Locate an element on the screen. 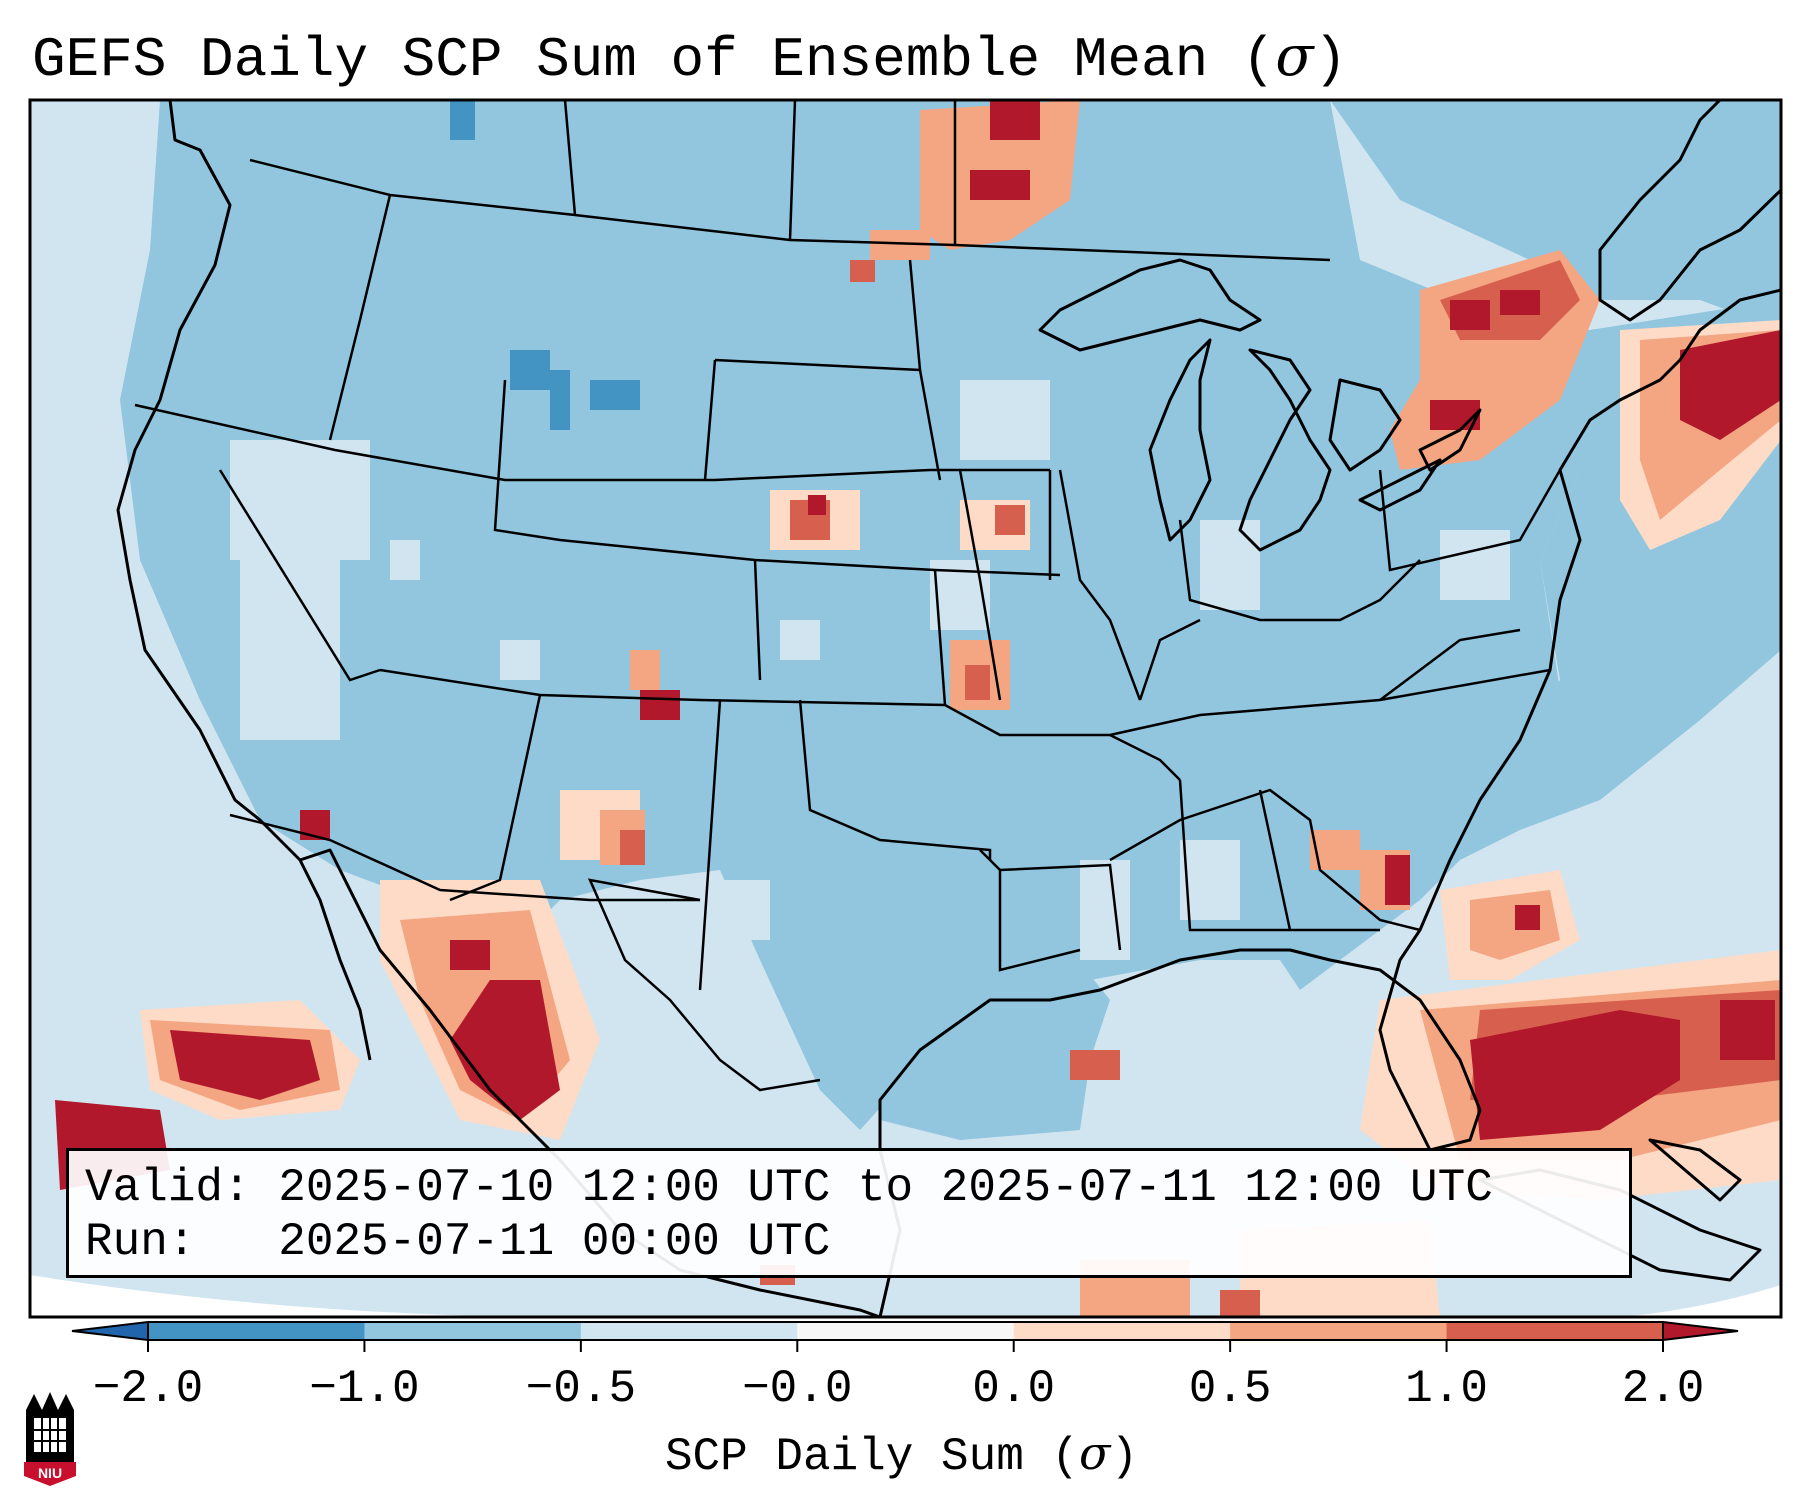 This screenshot has width=1803, height=1506. colorbar-tick-label: −1.0 is located at coordinates (364, 1389).